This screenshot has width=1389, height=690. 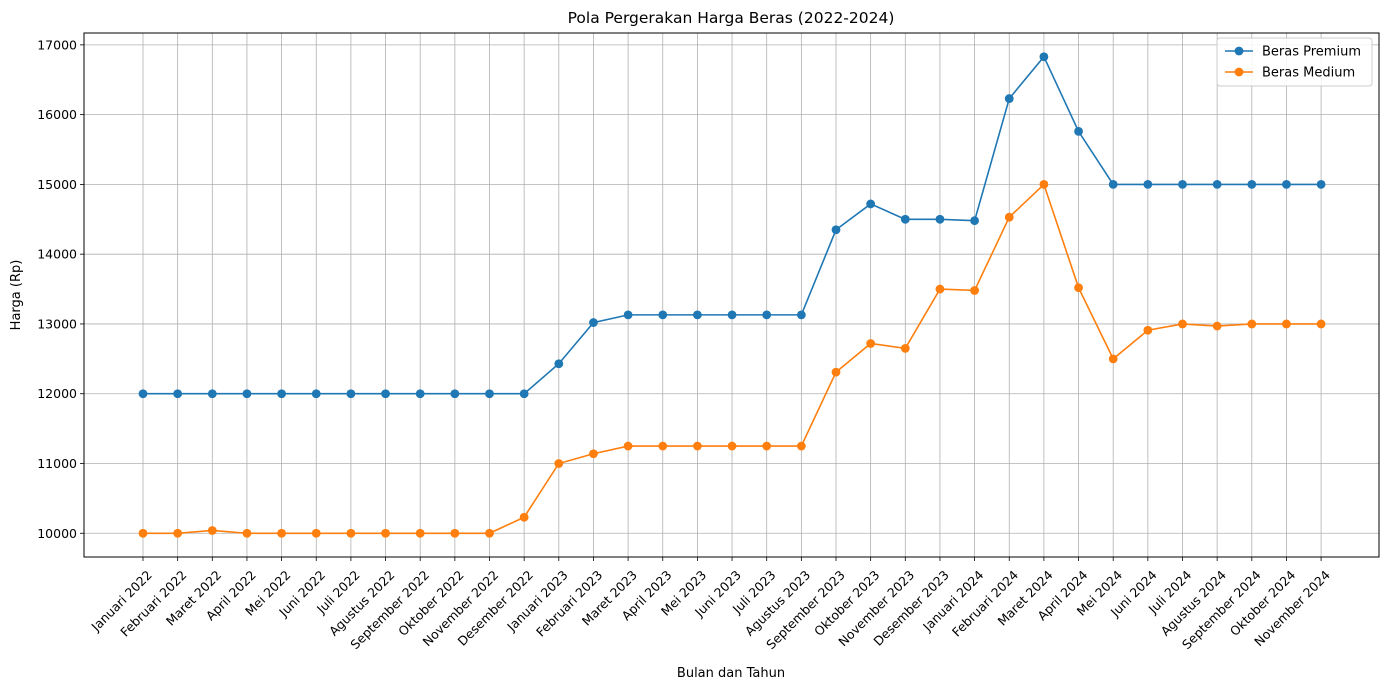 I want to click on y-tick-label: 16000, so click(x=57, y=114).